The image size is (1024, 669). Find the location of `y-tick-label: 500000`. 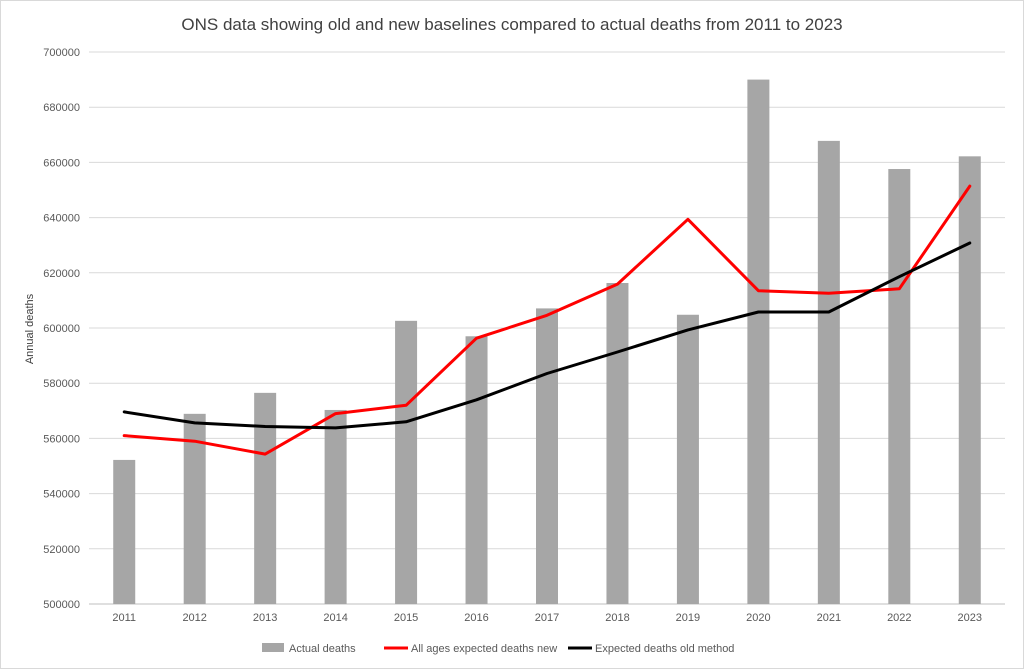

y-tick-label: 500000 is located at coordinates (61, 605).